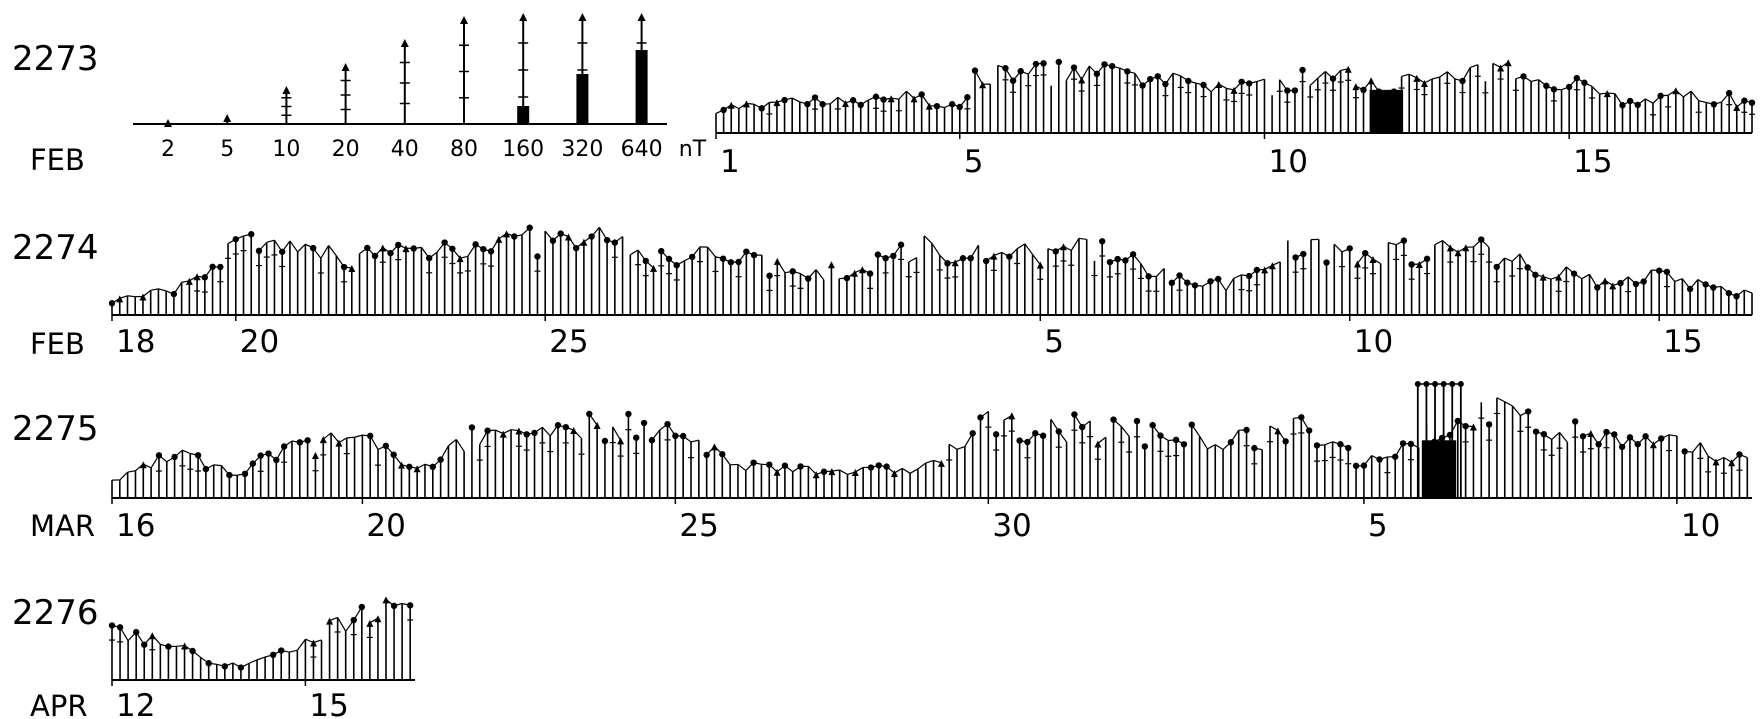 Image resolution: width=1764 pixels, height=719 pixels. What do you see at coordinates (55, 429) in the screenshot?
I see `rotation-label: 2275` at bounding box center [55, 429].